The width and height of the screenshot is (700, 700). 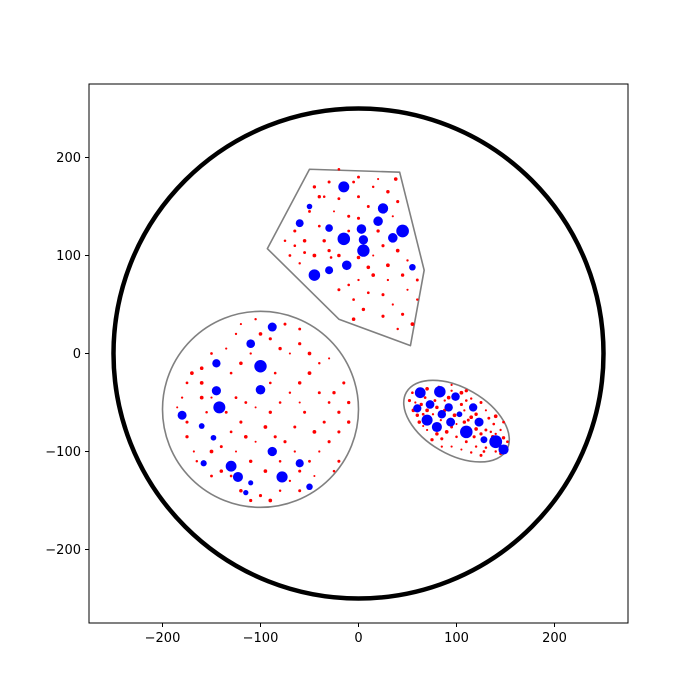 What do you see at coordinates (345, 257) in the screenshot?
I see `region-polygon-outline` at bounding box center [345, 257].